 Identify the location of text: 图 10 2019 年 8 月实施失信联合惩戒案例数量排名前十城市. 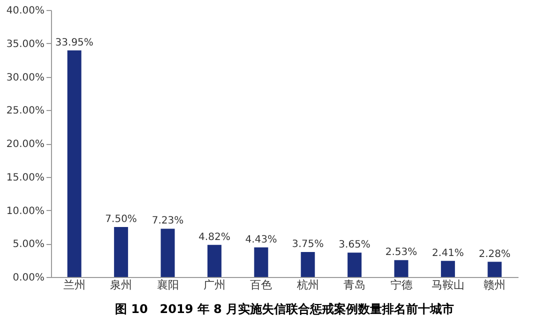
(284, 309).